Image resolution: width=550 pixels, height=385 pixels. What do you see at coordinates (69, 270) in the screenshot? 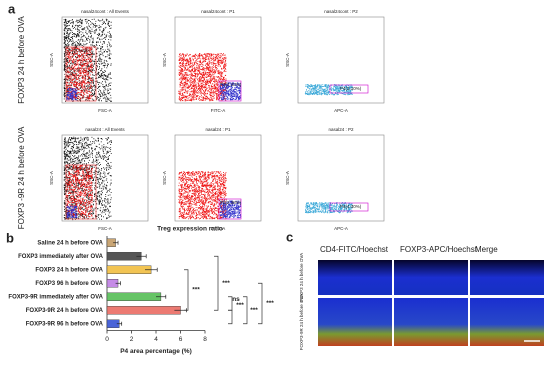
I see `y-tick-label: FOXP3 24 h before OVA` at bounding box center [69, 270].